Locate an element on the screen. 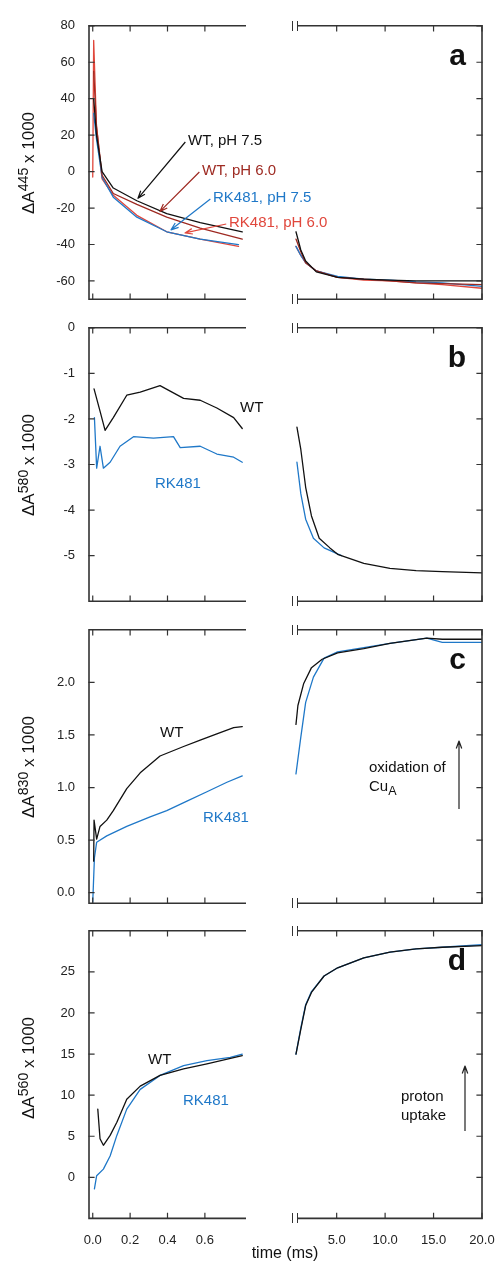 Image resolution: width=504 pixels, height=1276 pixels. text: RK481, pH 7.5 is located at coordinates (262, 196).